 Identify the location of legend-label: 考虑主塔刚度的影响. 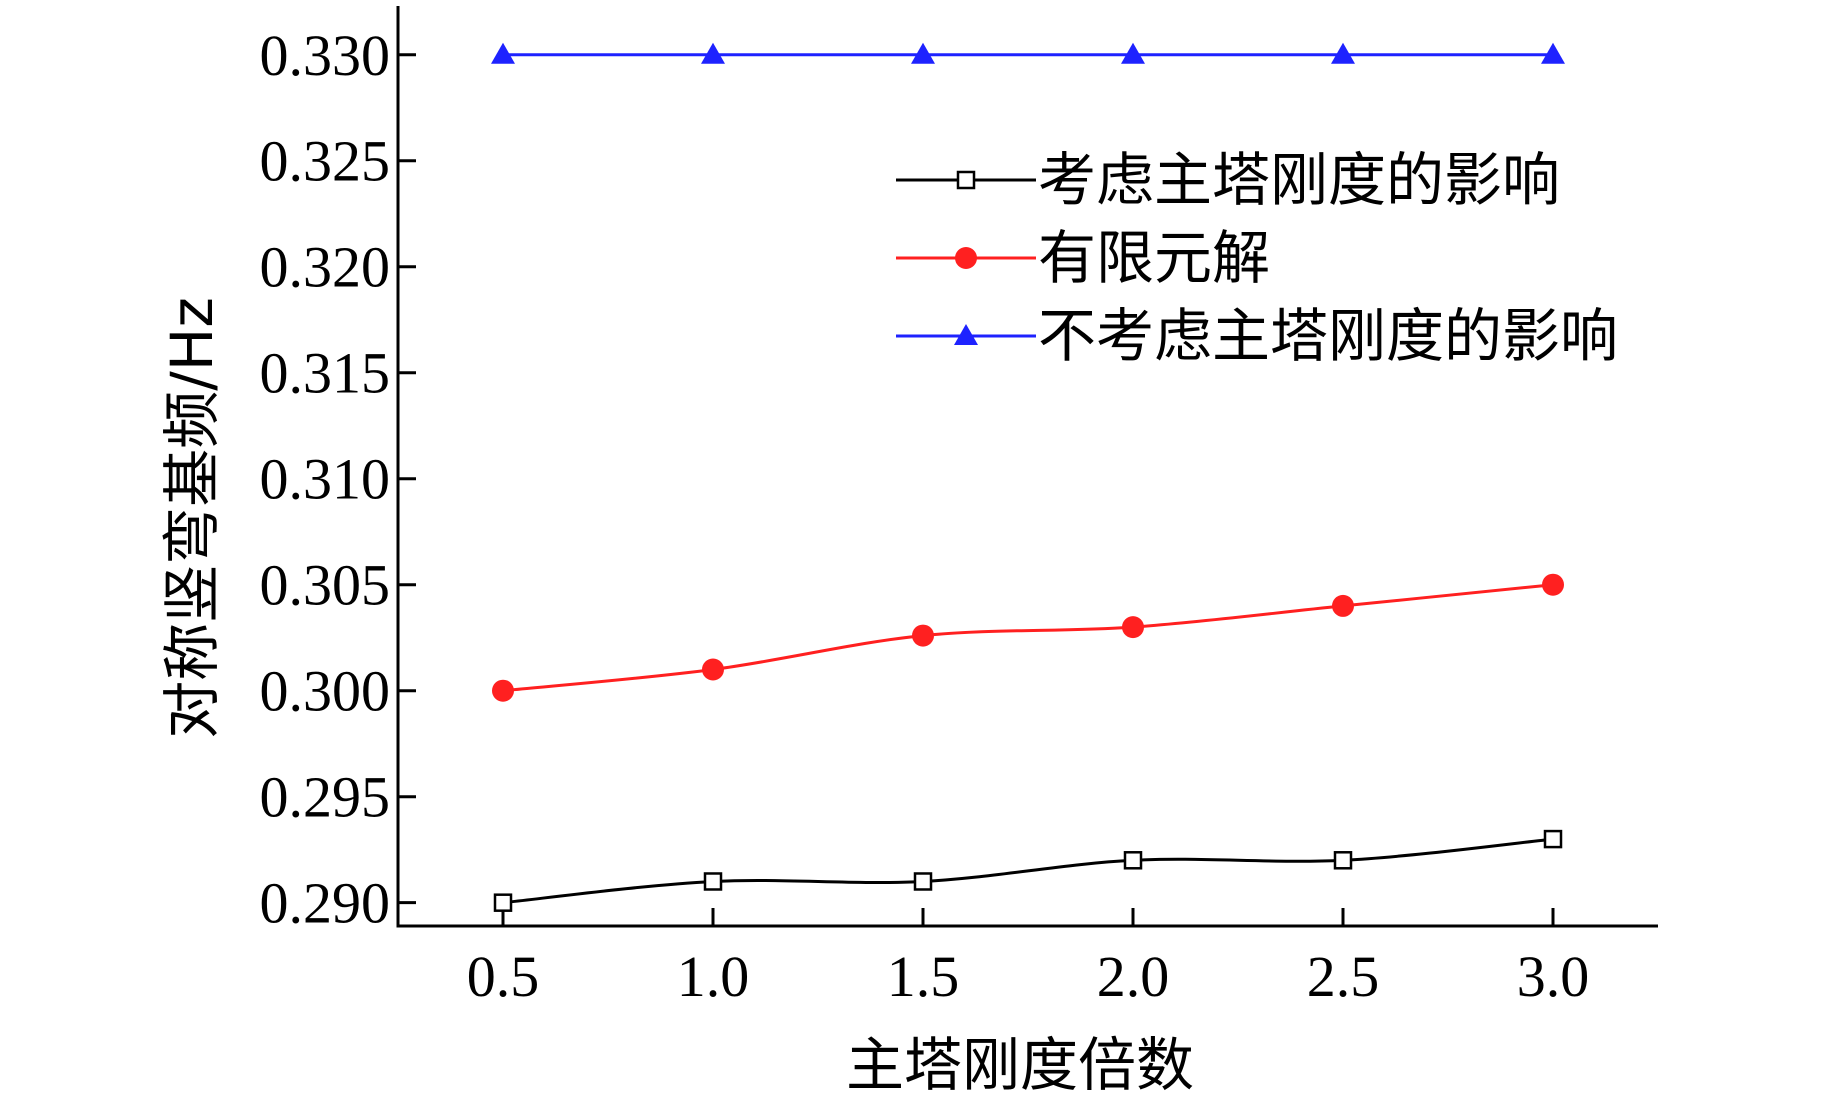
(1299, 180).